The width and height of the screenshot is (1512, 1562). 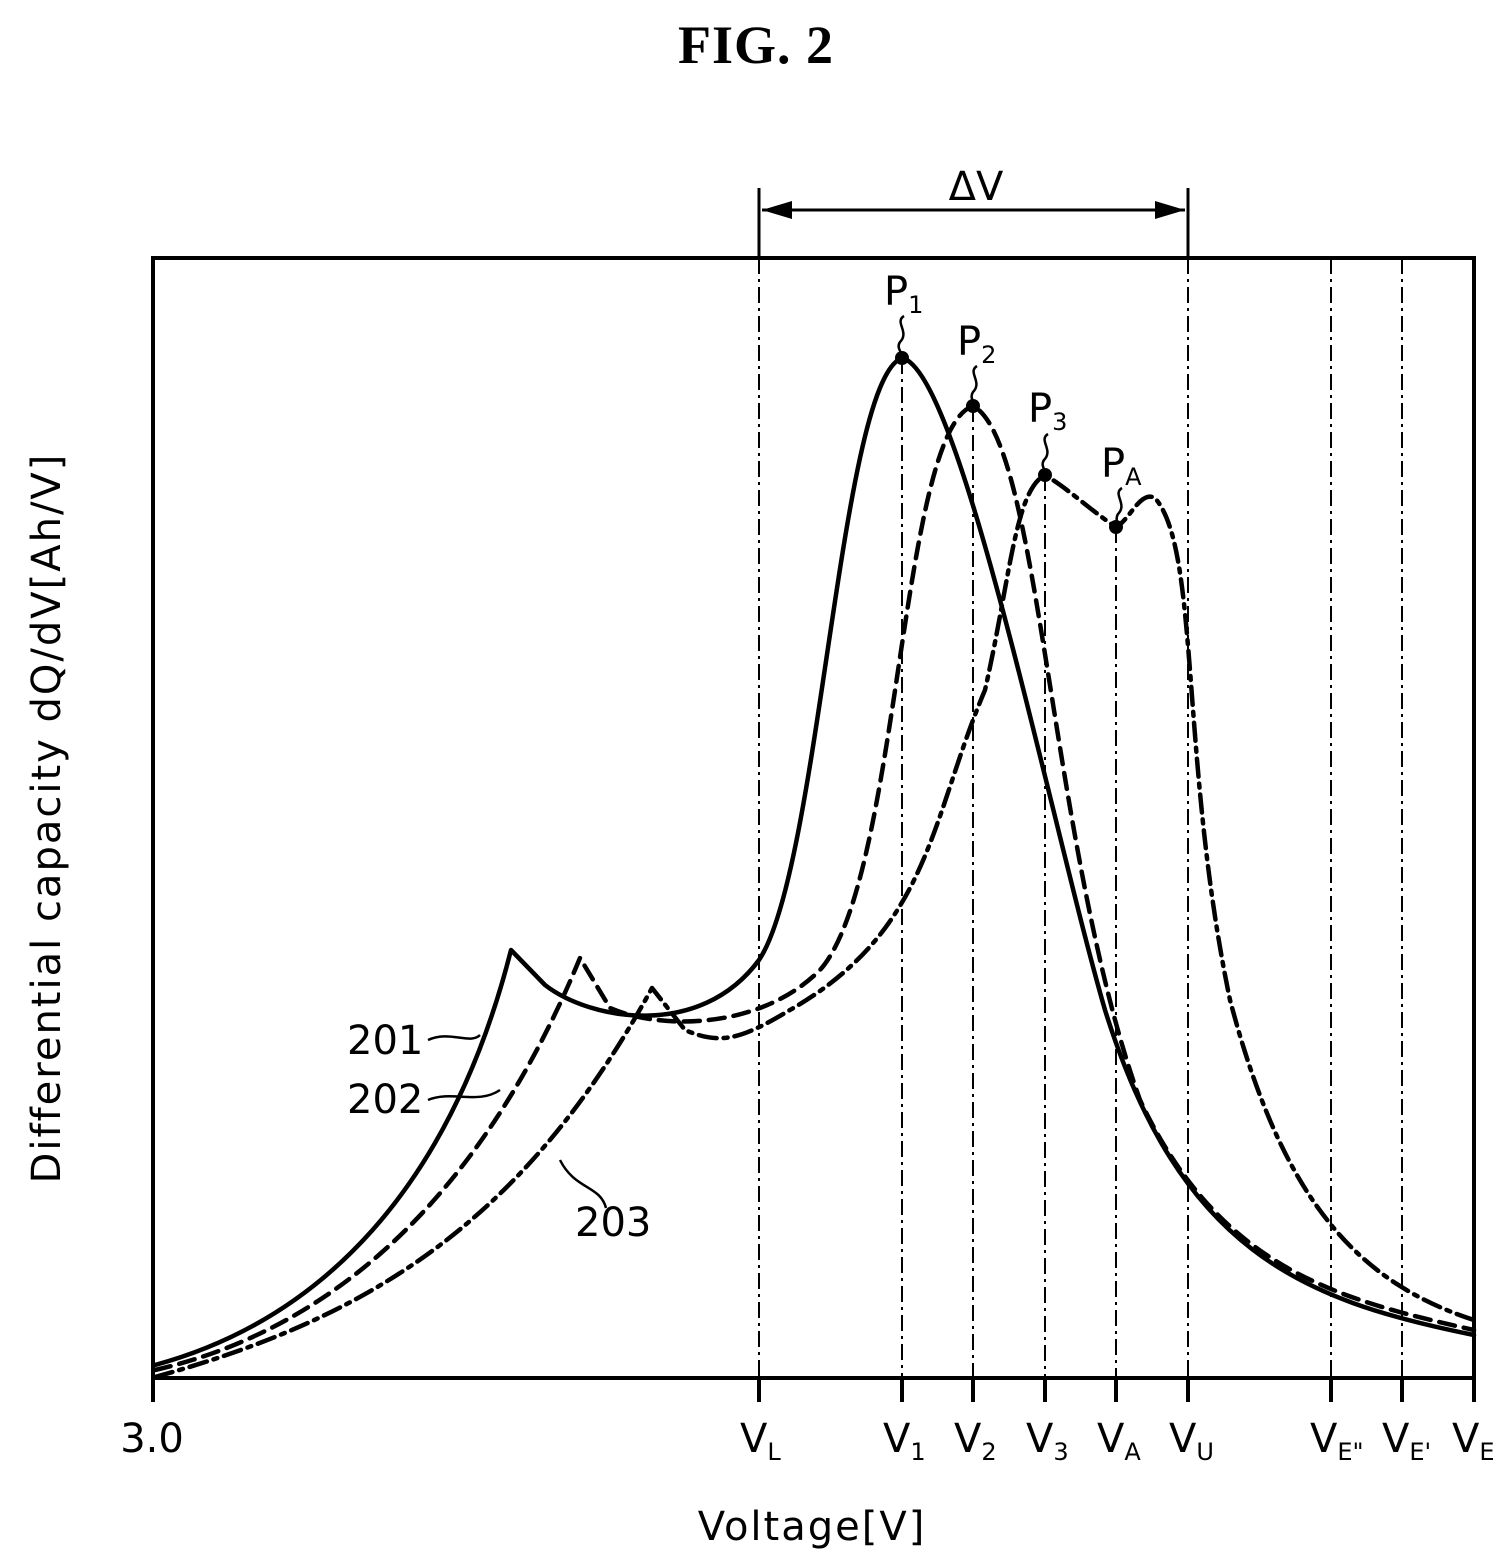 I want to click on figure-title: FIG. 2, so click(x=755, y=45).